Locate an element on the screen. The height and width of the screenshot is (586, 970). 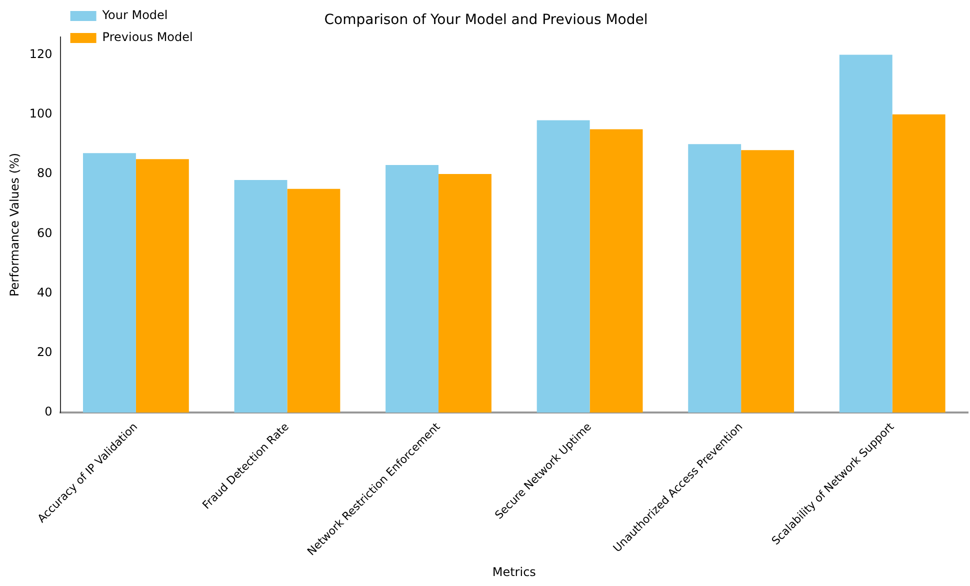
y-tick-label: 20 is located at coordinates (44, 352).